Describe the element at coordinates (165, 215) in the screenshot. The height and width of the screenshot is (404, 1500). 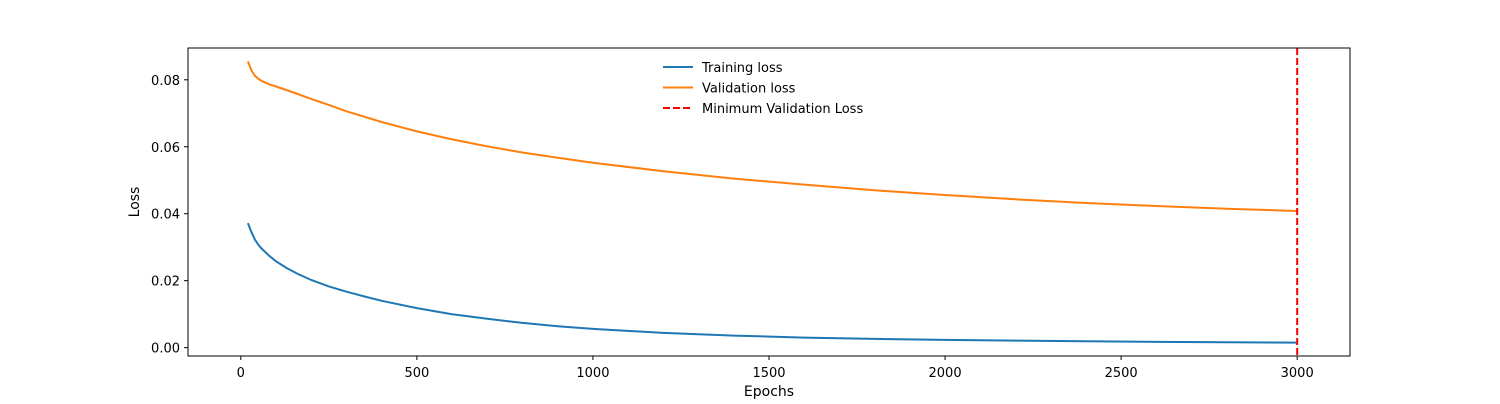
I see `y-tick-label: 0.04` at that location.